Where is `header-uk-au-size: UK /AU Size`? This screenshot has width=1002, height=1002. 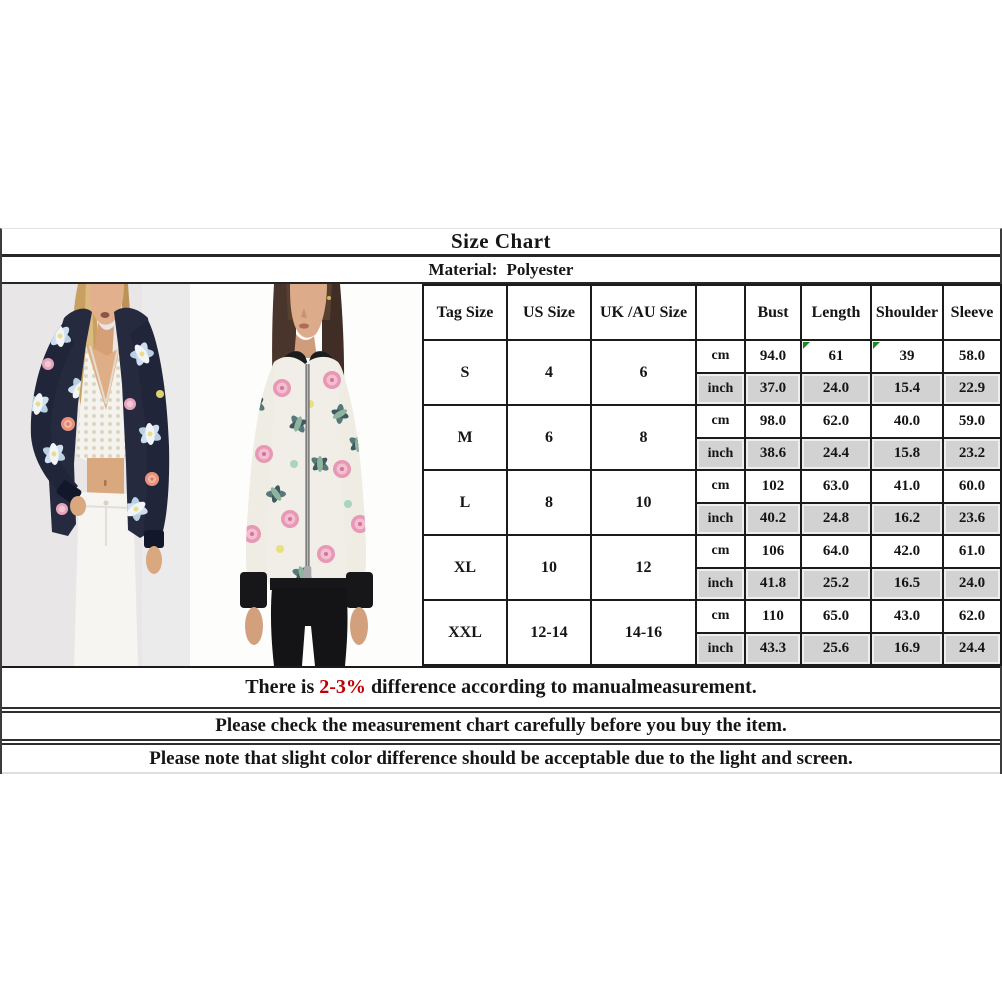 header-uk-au-size: UK /AU Size is located at coordinates (643, 312).